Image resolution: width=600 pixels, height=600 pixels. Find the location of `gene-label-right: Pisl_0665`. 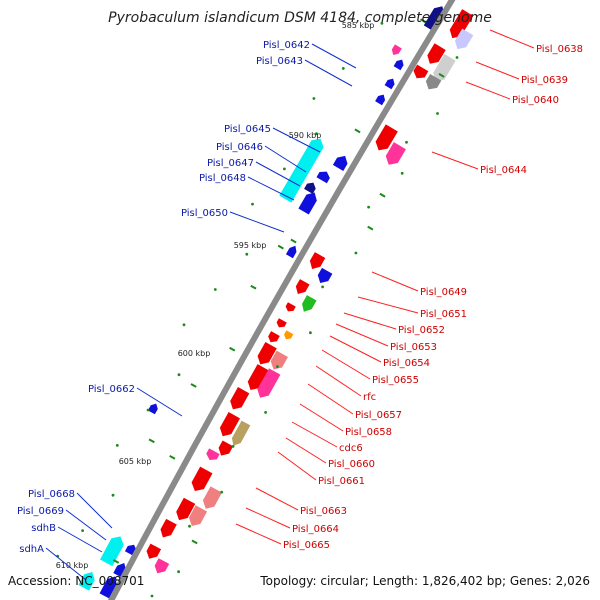

gene-label-right: Pisl_0665 is located at coordinates (306, 545).